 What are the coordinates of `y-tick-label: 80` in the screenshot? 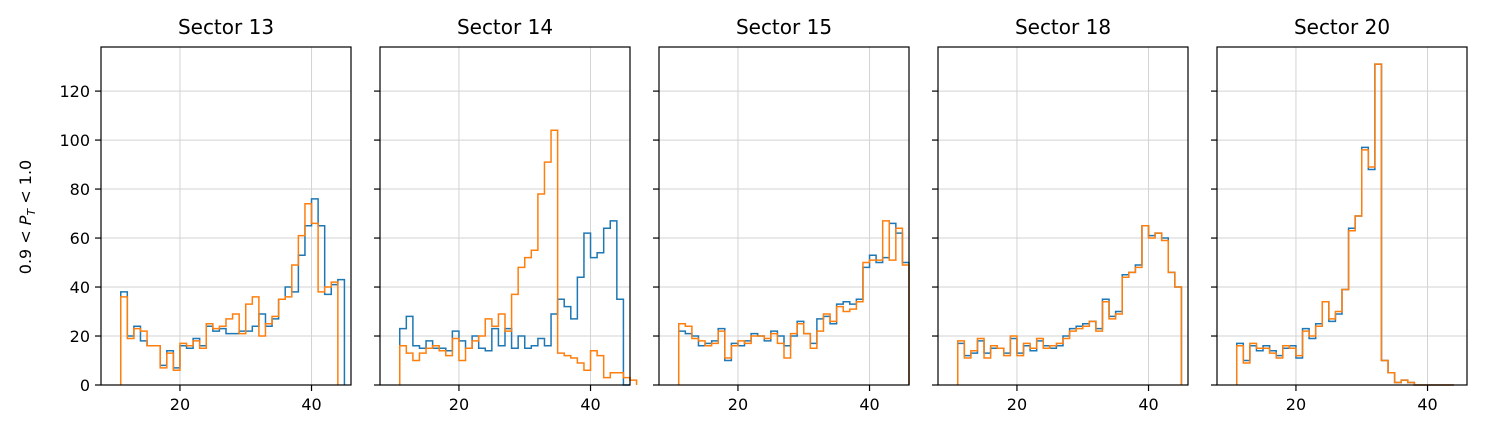 It's located at (80, 189).